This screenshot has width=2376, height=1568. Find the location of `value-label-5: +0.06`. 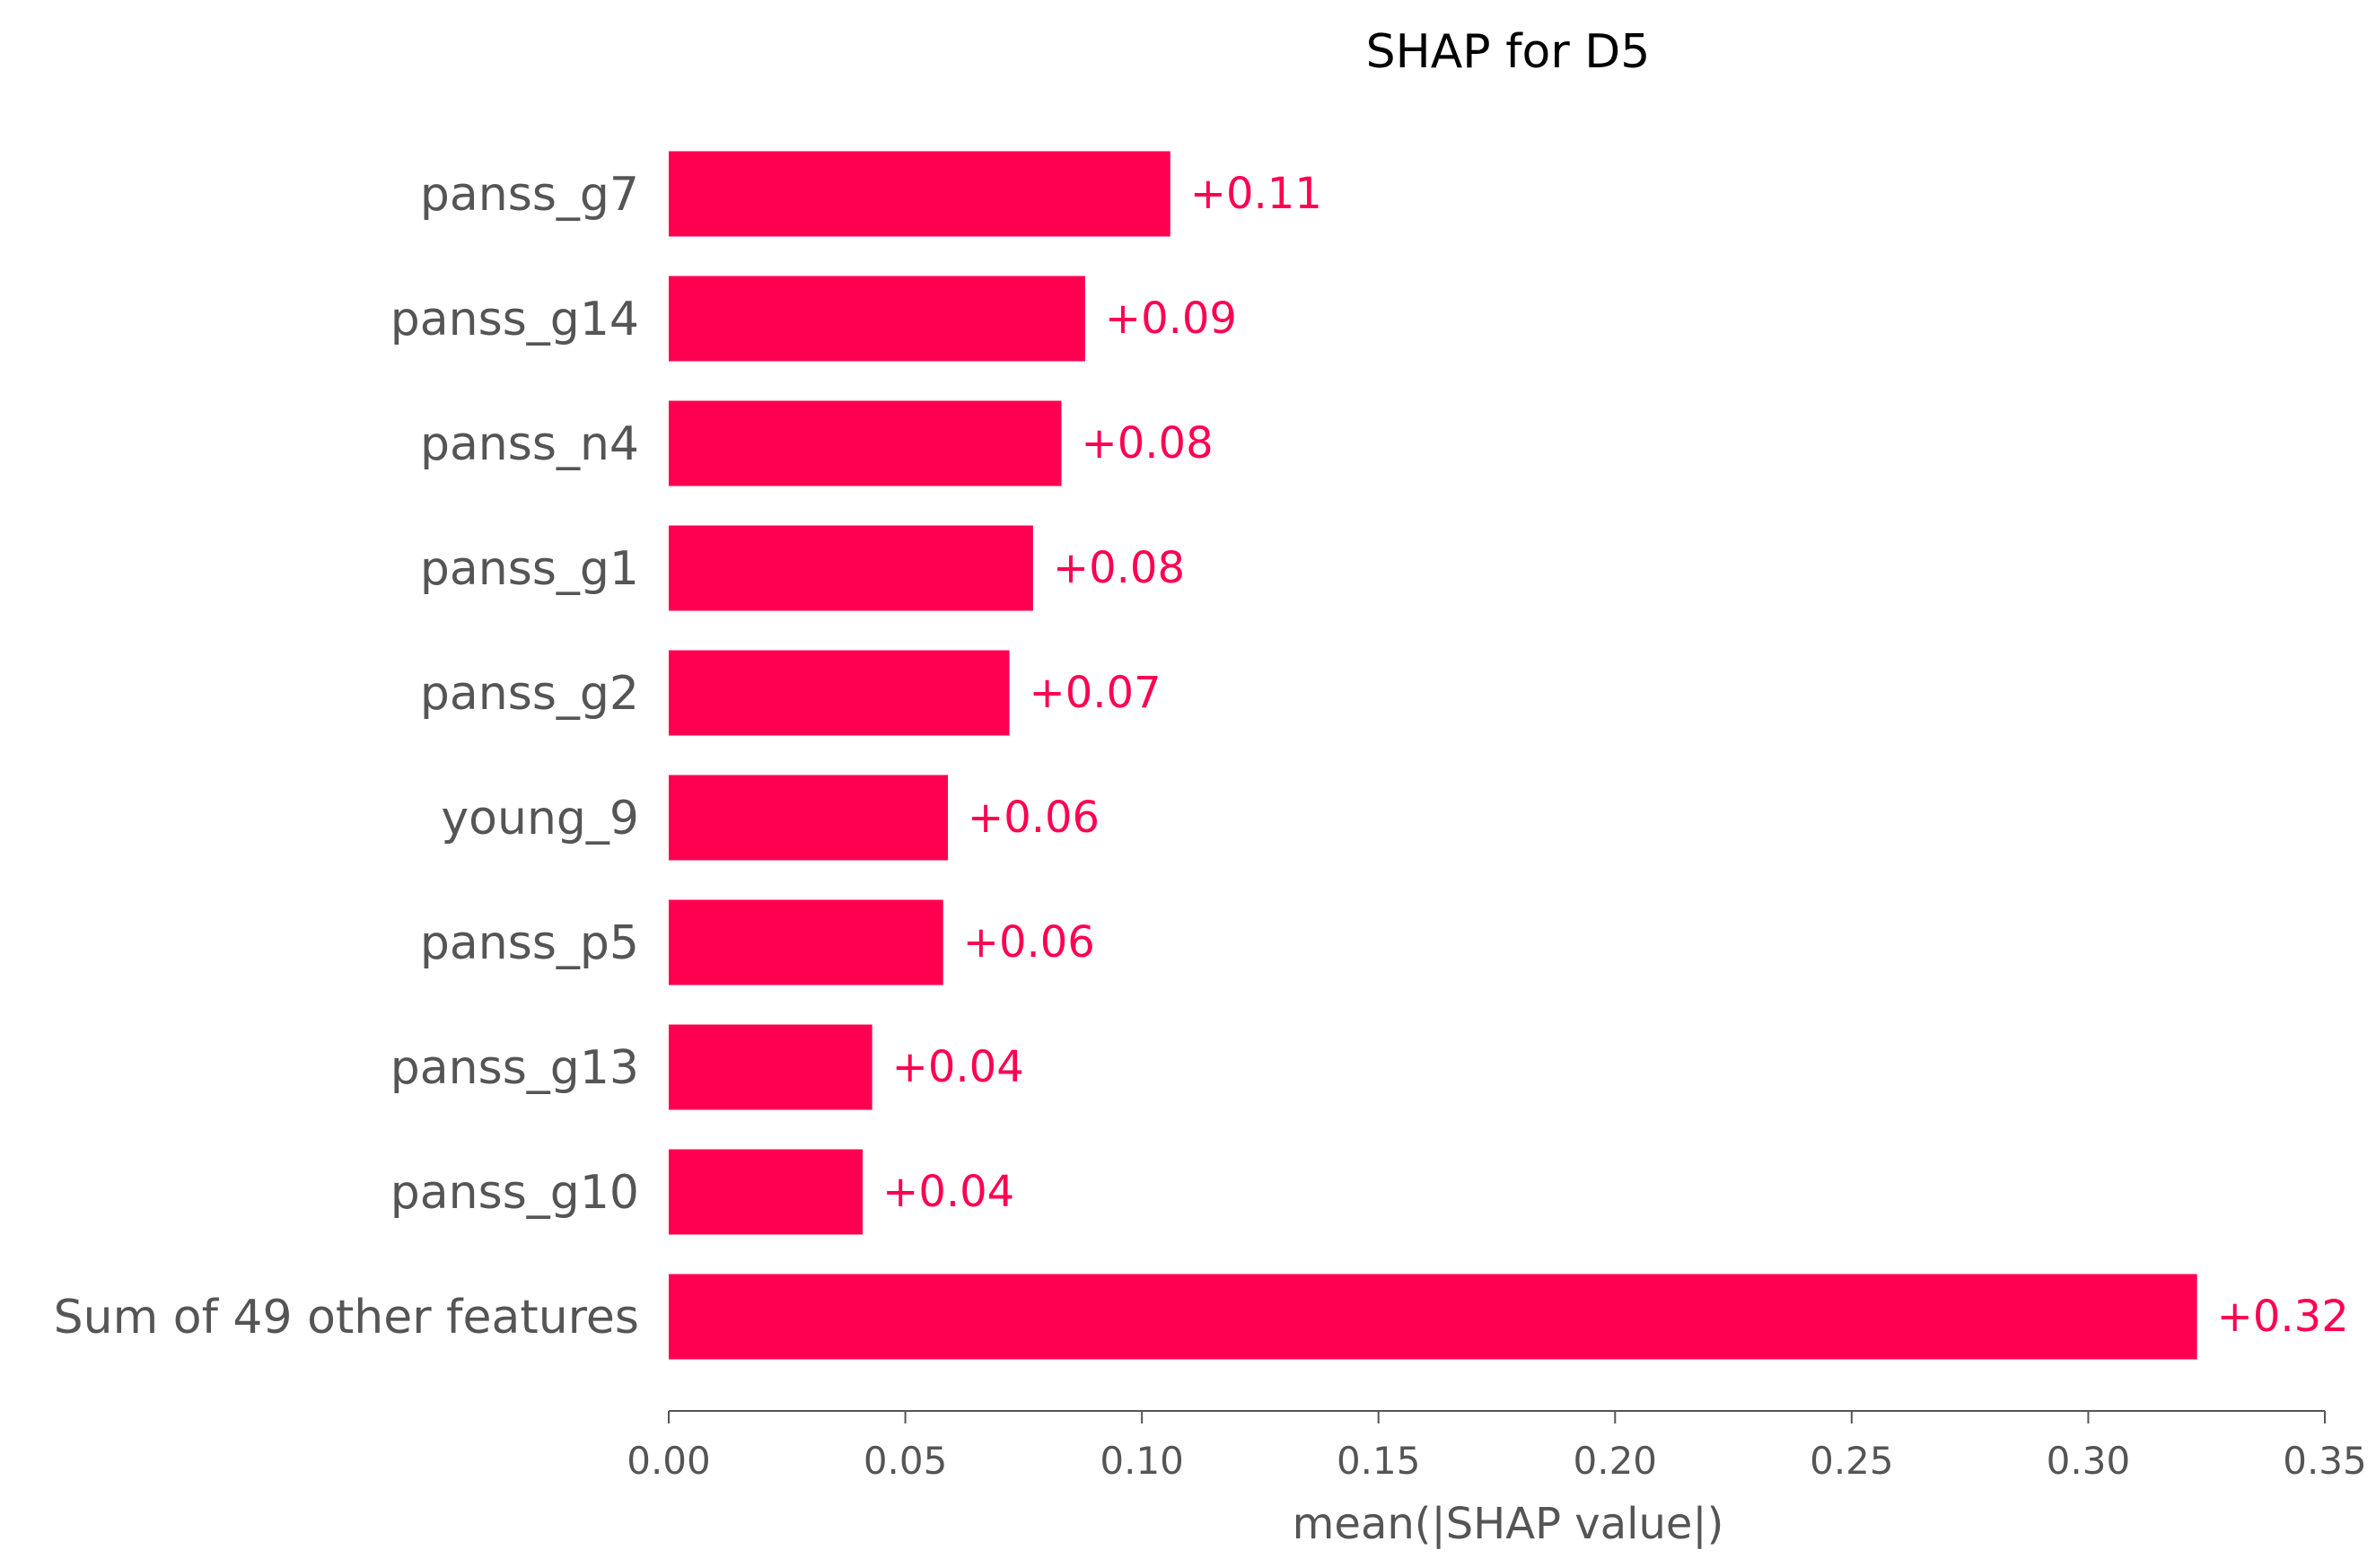

value-label-5: +0.06 is located at coordinates (1034, 818).